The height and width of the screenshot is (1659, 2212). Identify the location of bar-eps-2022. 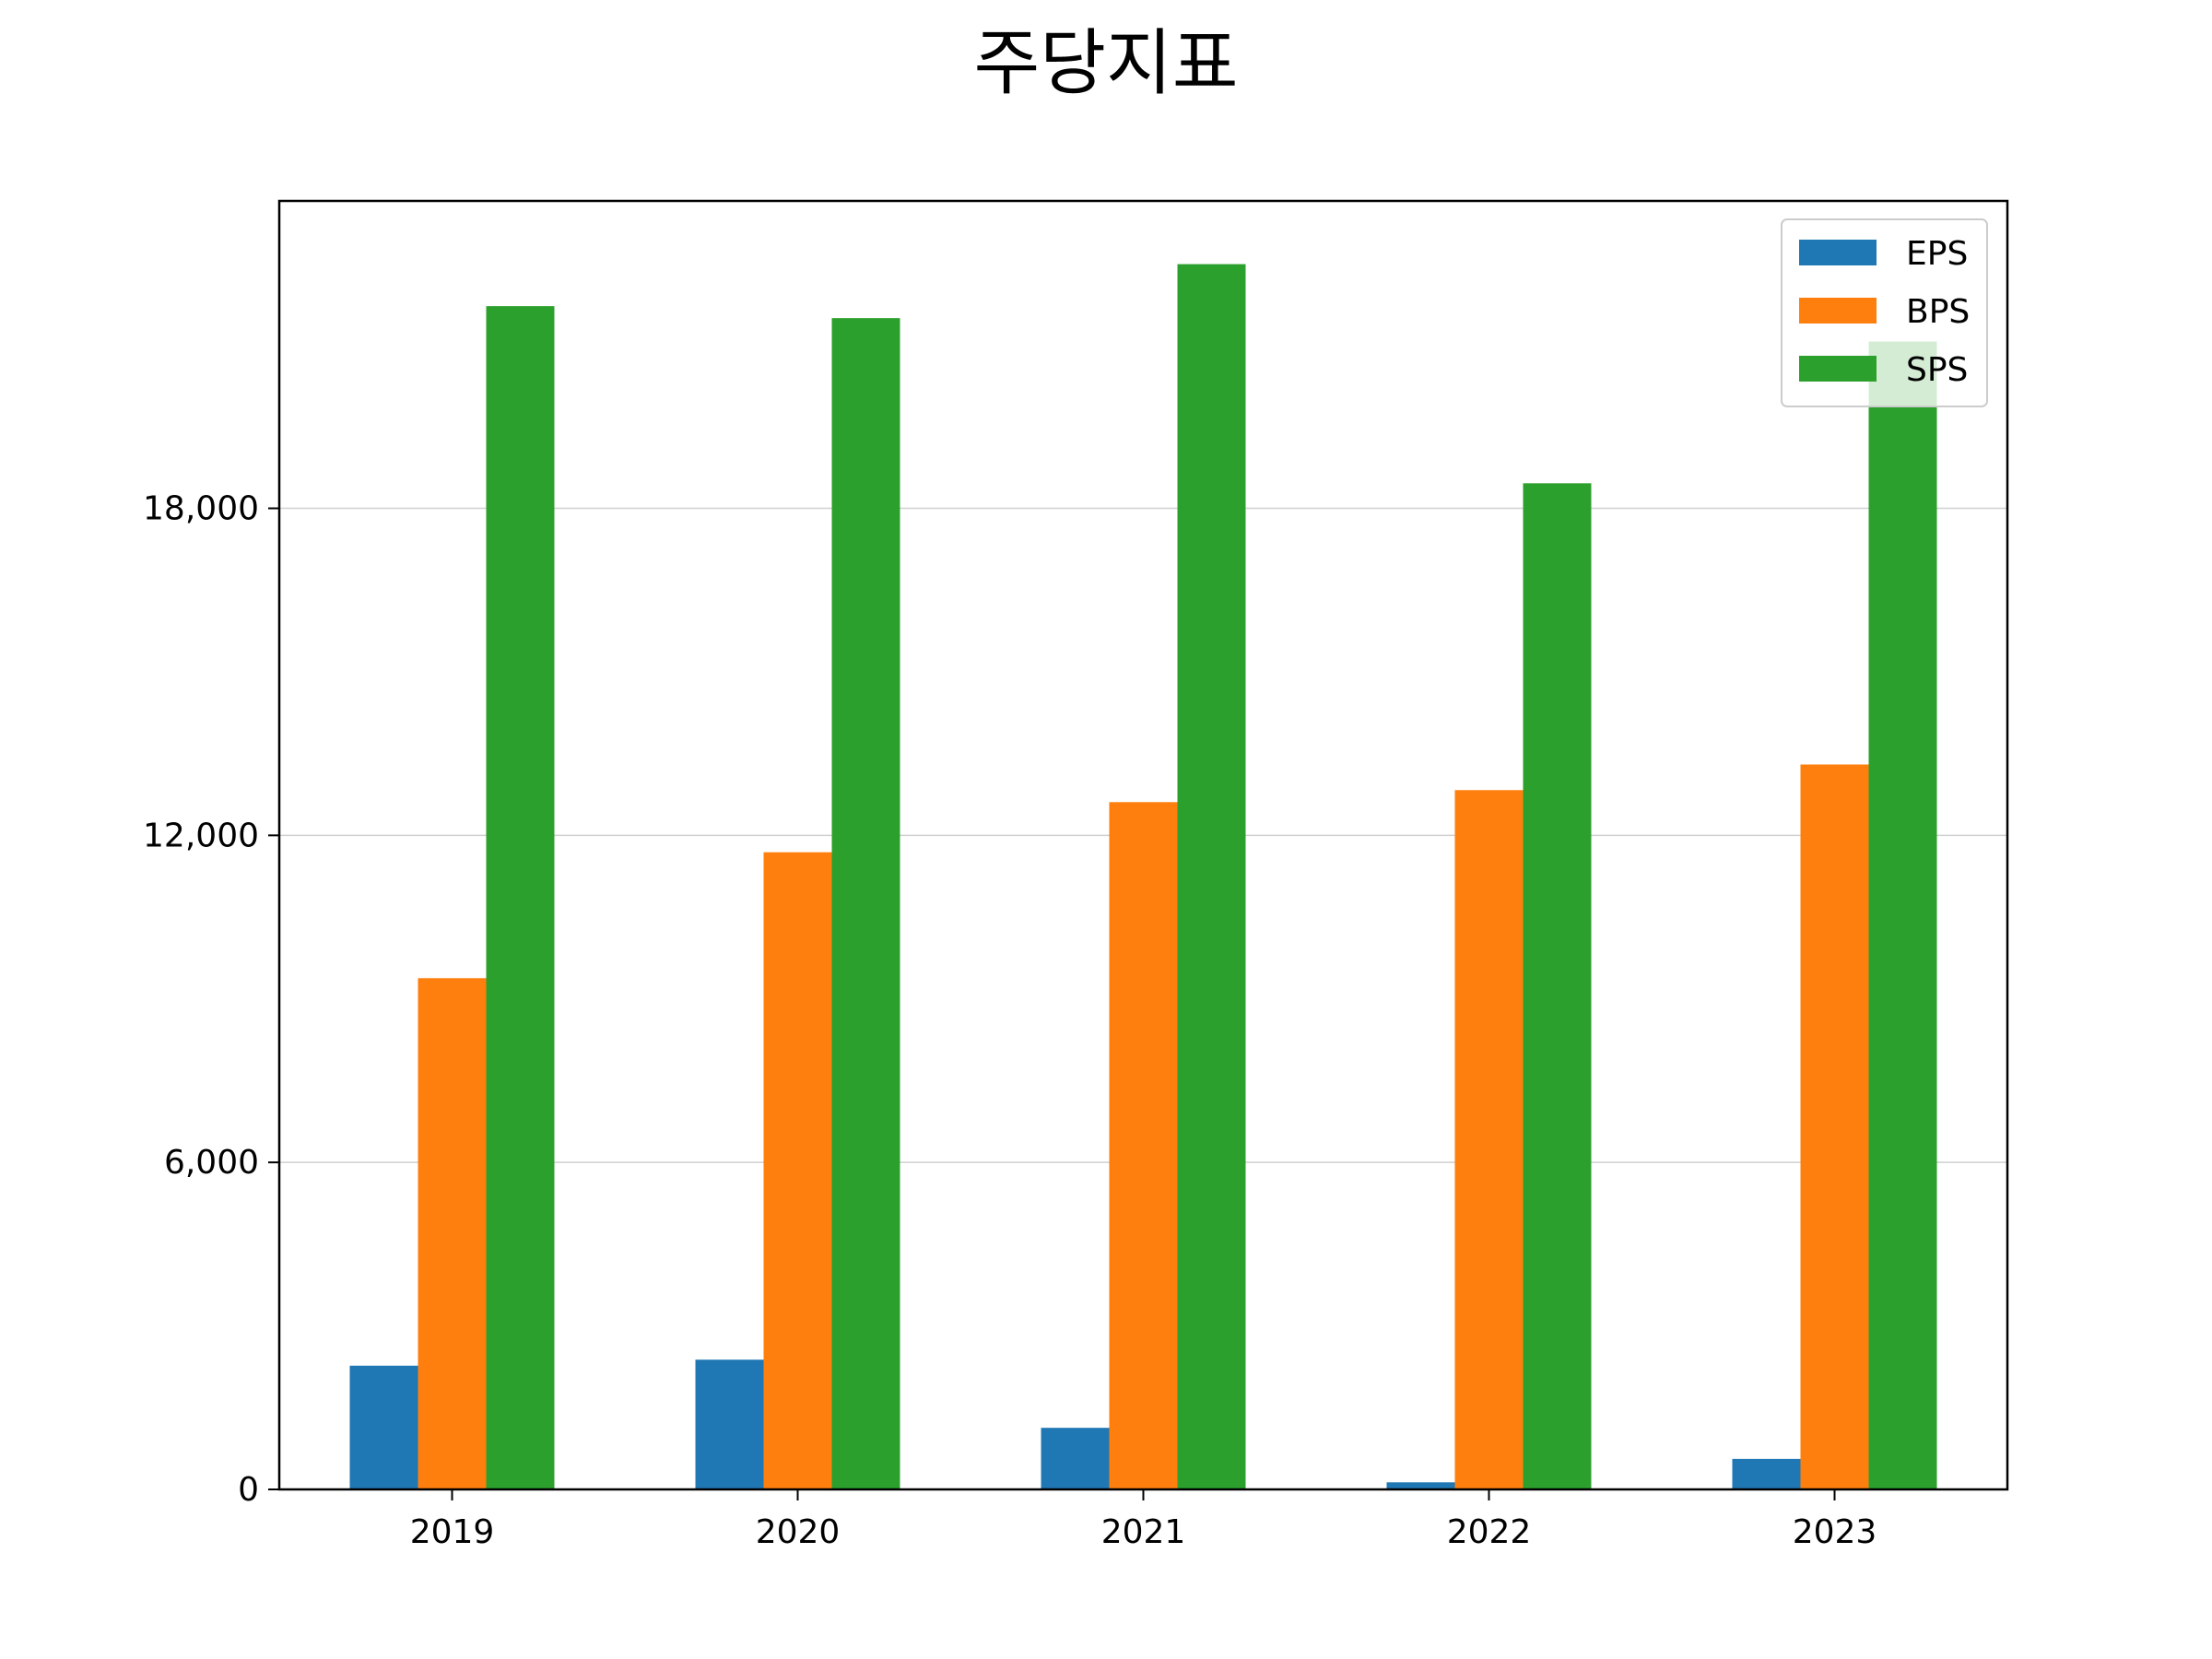
(1420, 1485).